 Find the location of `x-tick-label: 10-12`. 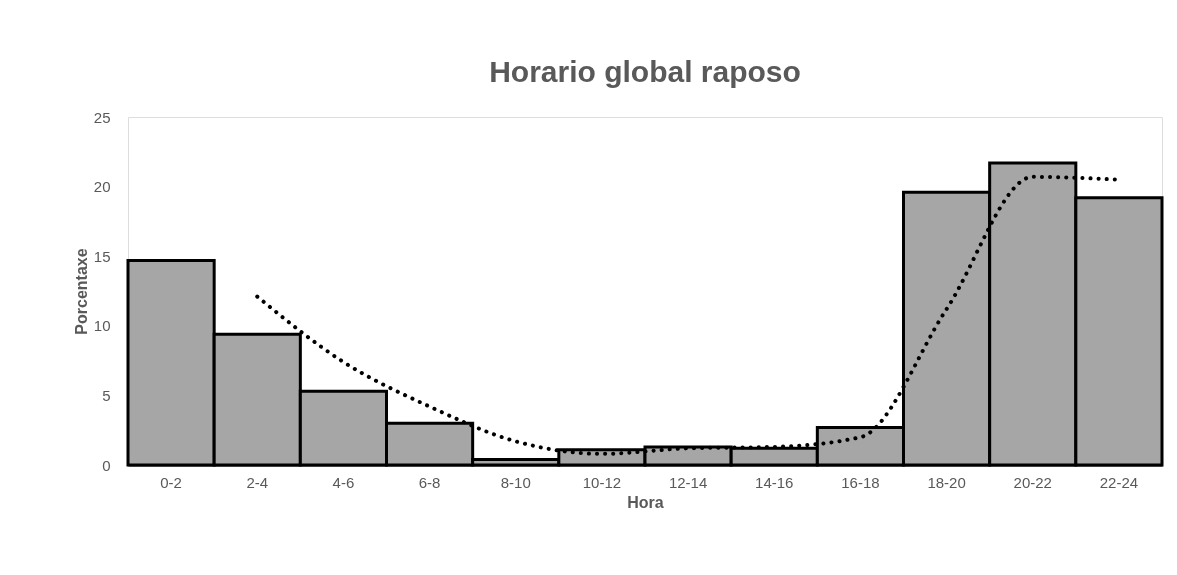

x-tick-label: 10-12 is located at coordinates (602, 482).